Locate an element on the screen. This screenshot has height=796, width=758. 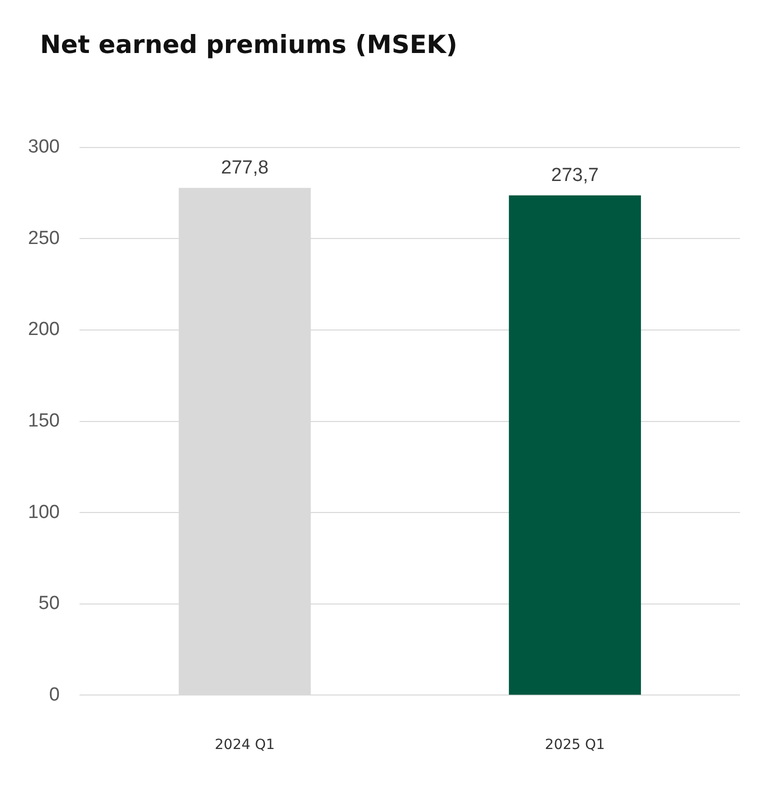
x-tick-label: 2024 Q1 is located at coordinates (244, 745).